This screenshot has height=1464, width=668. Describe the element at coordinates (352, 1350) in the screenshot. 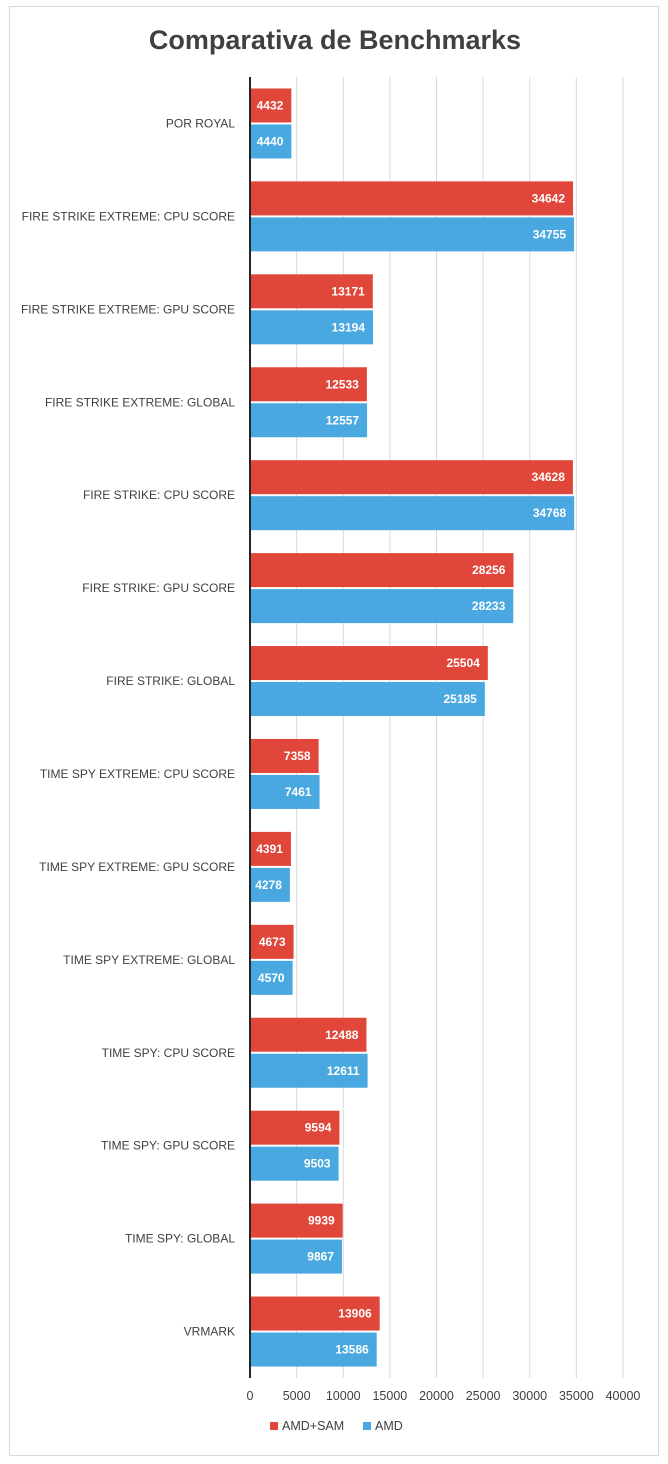

I see `data-label: 13586` at that location.